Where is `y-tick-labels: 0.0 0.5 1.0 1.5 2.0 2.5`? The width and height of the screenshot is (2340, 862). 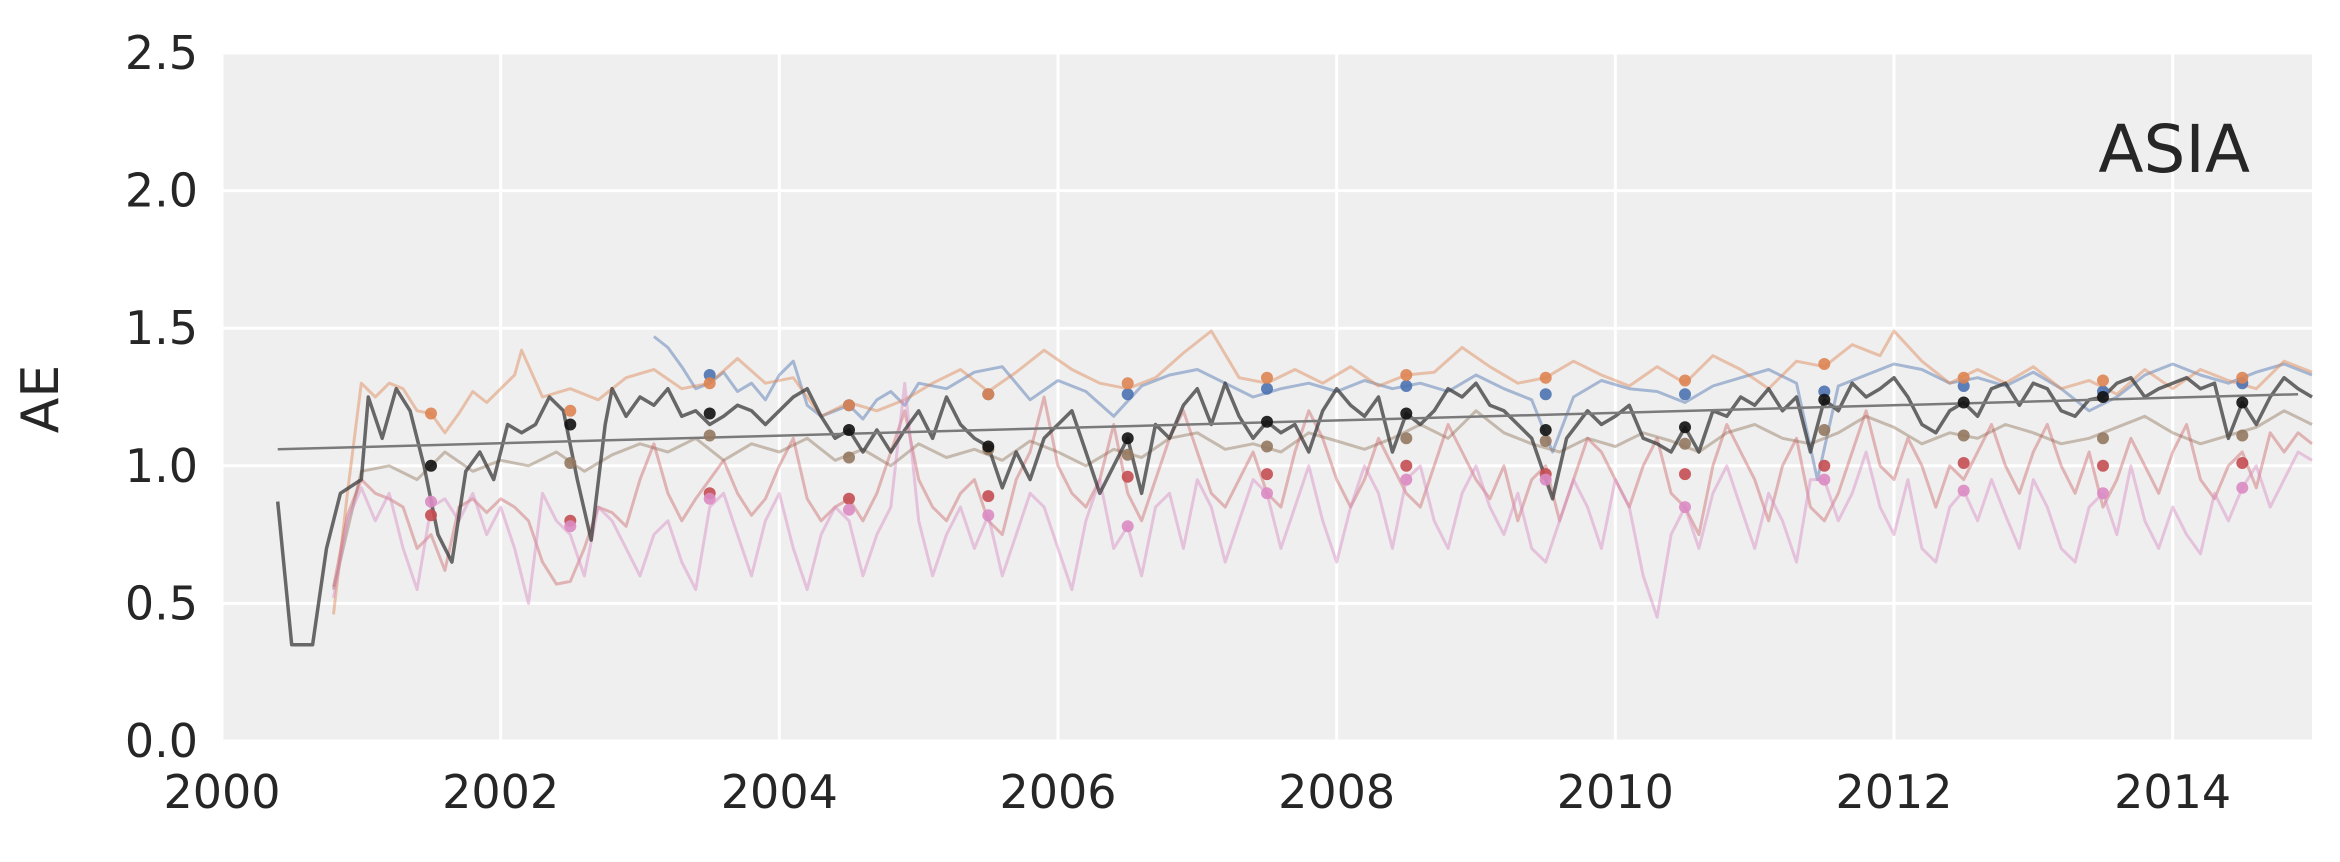 y-tick-labels: 0.0 0.5 1.0 1.5 2.0 2.5 is located at coordinates (161, 397).